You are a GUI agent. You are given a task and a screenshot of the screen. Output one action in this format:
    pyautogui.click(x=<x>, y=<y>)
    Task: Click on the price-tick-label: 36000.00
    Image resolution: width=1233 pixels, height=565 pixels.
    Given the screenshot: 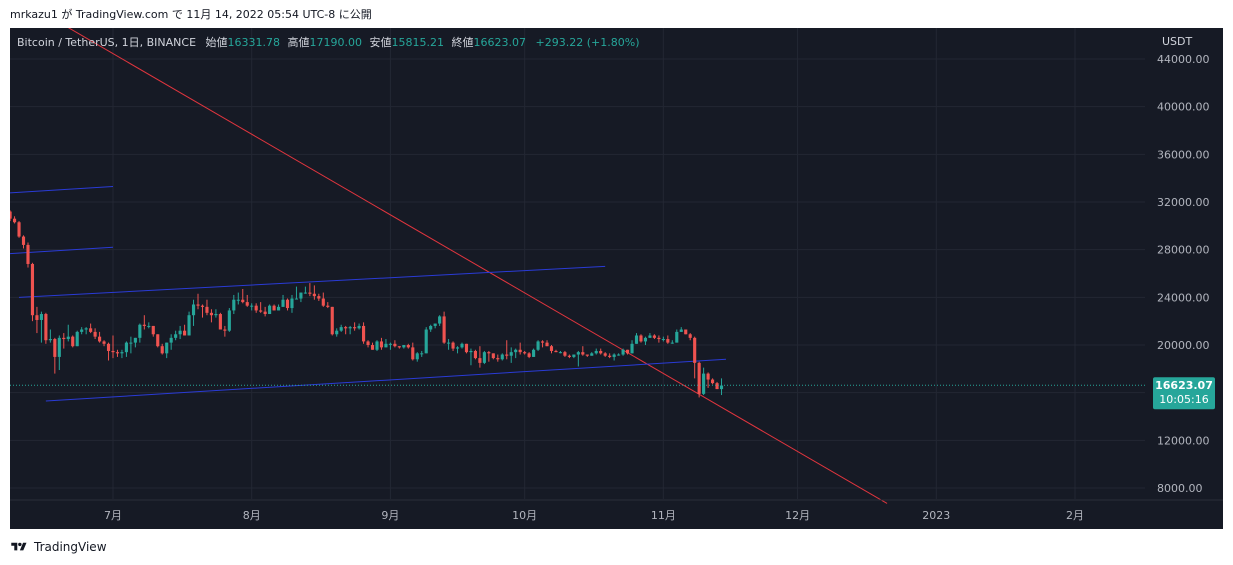 What is the action you would take?
    pyautogui.click(x=1183, y=154)
    